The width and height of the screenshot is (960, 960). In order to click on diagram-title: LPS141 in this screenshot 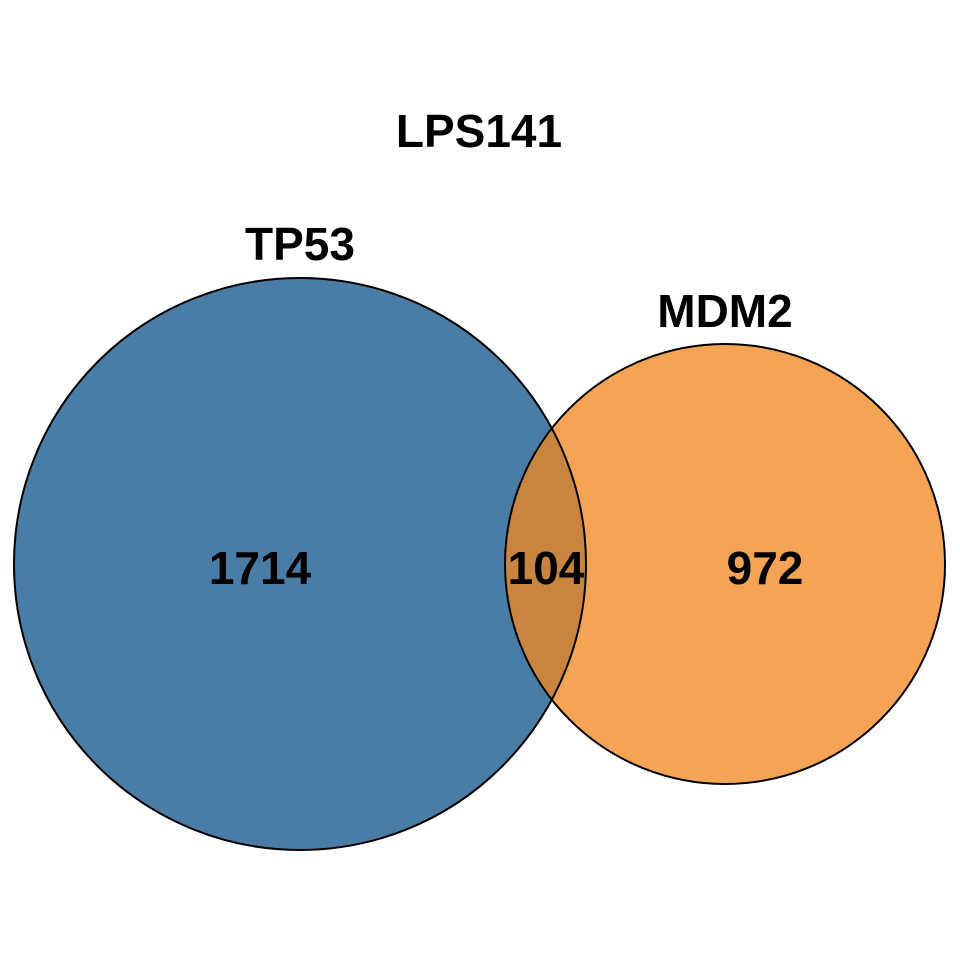, I will do `click(479, 131)`.